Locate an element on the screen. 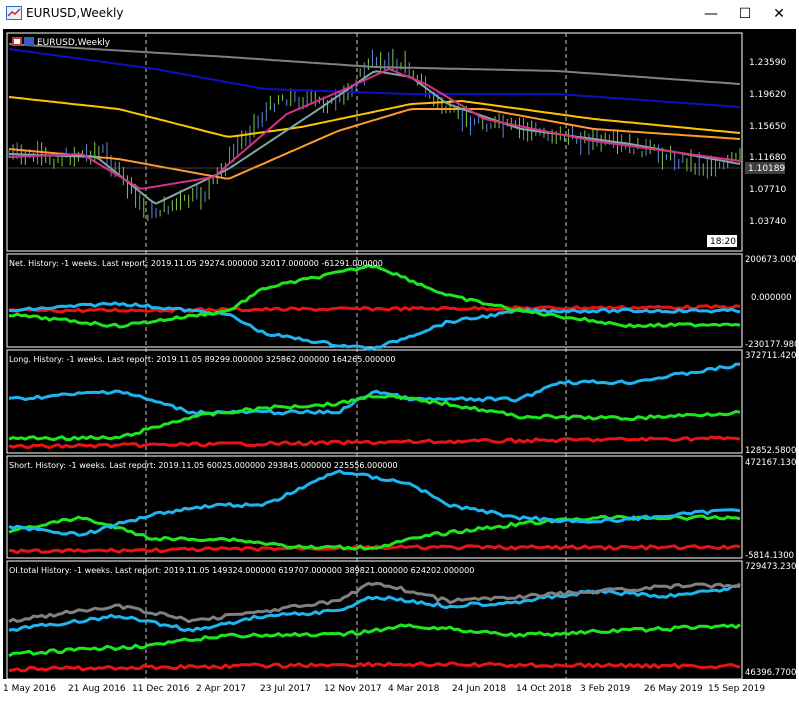 This screenshot has width=799, height=701. time-axis-label: 15 Sep 2019 is located at coordinates (736, 689).